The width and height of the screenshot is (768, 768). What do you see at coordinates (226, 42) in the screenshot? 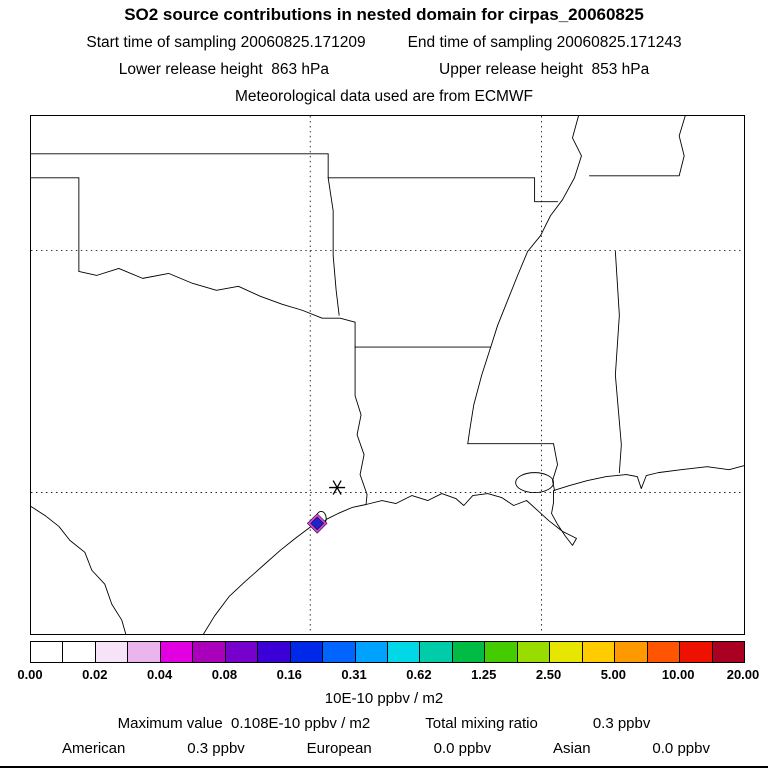
I see `start-time-text: Start time of sampling 20060825.171209` at bounding box center [226, 42].